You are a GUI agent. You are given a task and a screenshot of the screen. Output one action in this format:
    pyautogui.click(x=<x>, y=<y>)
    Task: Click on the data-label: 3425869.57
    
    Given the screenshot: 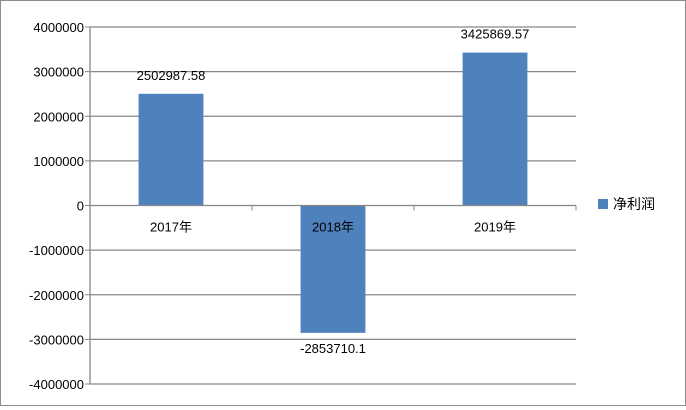 What is the action you would take?
    pyautogui.click(x=495, y=34)
    